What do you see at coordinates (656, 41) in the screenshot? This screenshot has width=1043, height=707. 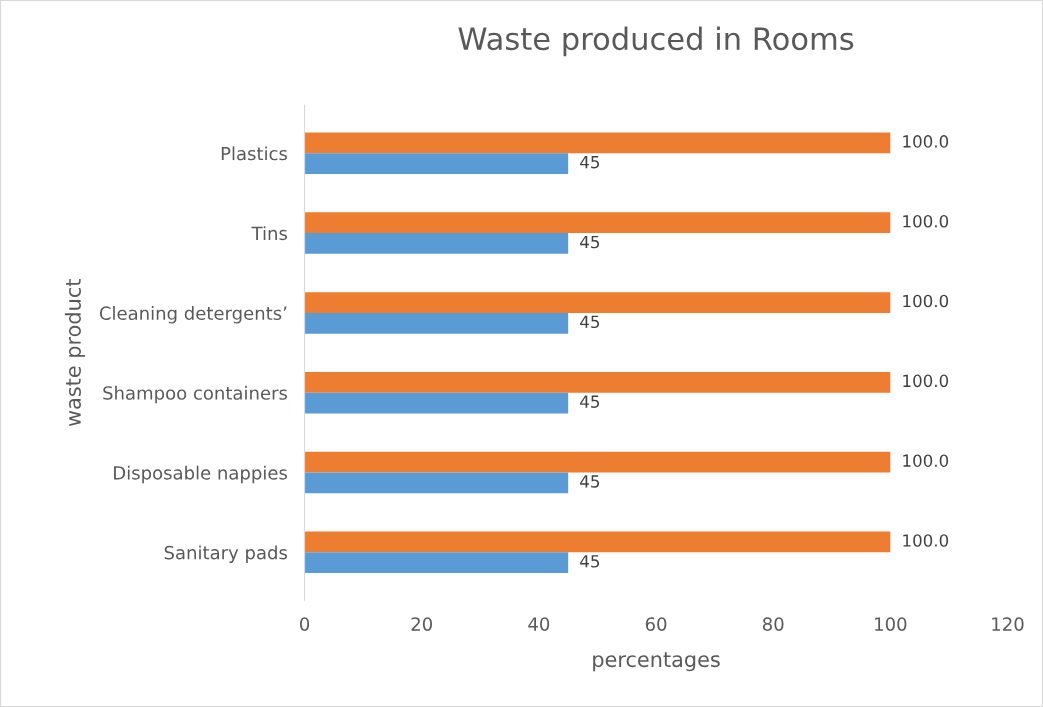 I see `chart-title: Waste produced in Rooms` at bounding box center [656, 41].